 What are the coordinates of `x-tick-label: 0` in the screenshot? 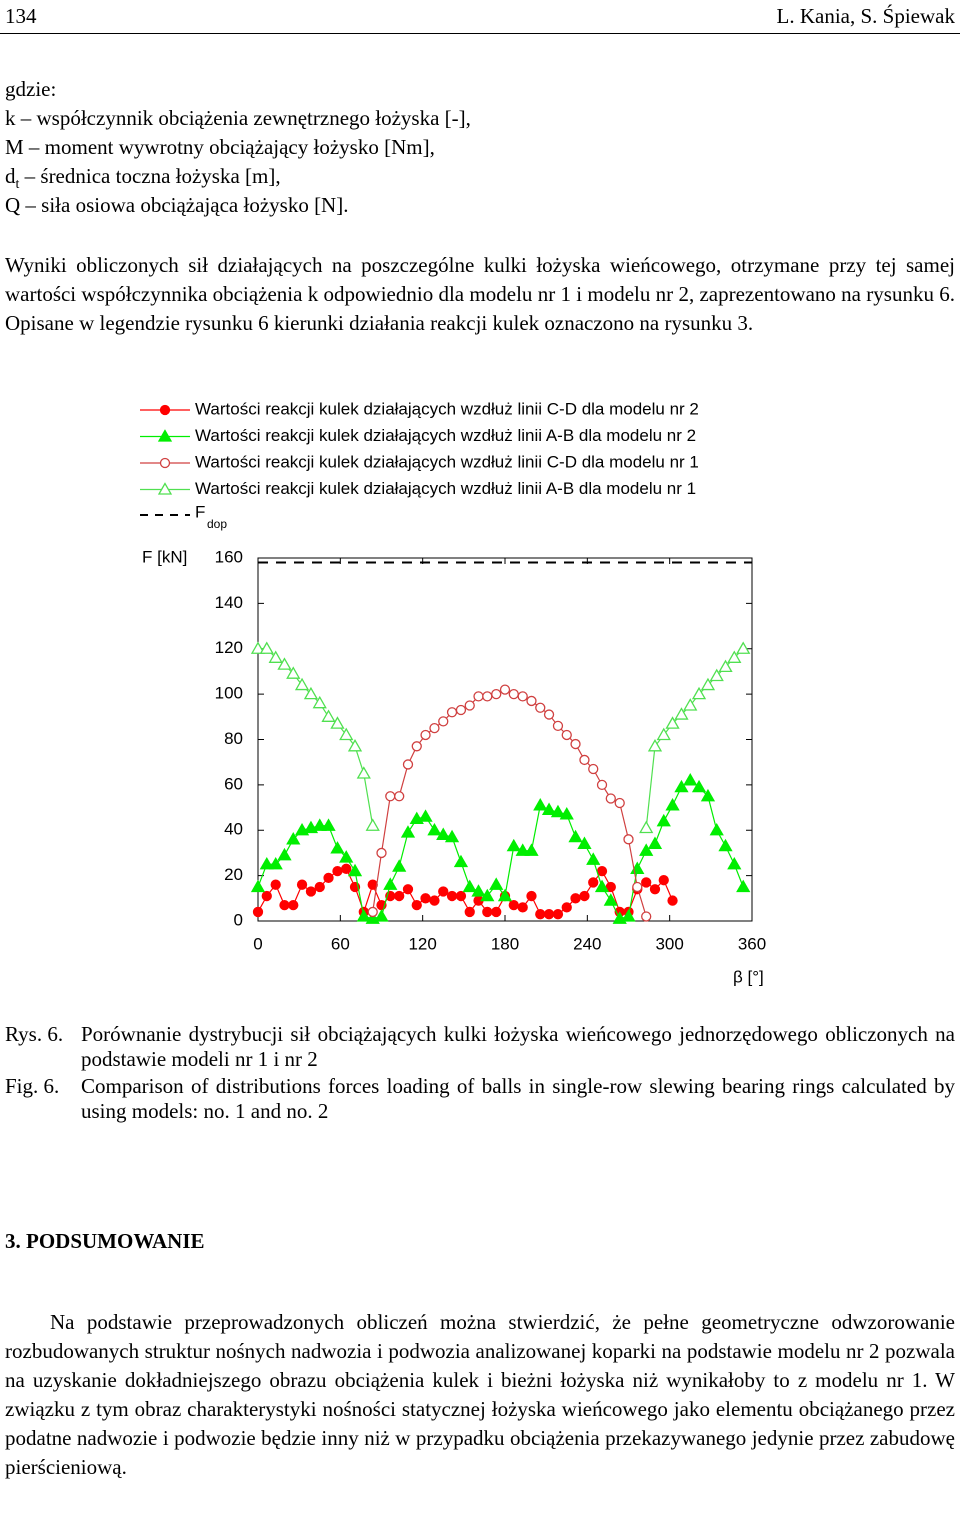 It's located at (257, 943).